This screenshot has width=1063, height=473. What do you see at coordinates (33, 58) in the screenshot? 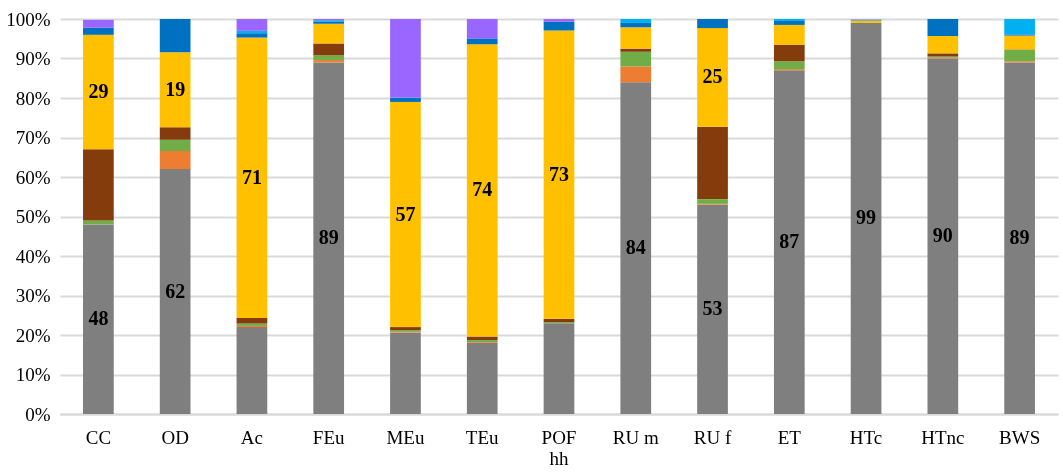
I see `y-tick-label: 90%` at bounding box center [33, 58].